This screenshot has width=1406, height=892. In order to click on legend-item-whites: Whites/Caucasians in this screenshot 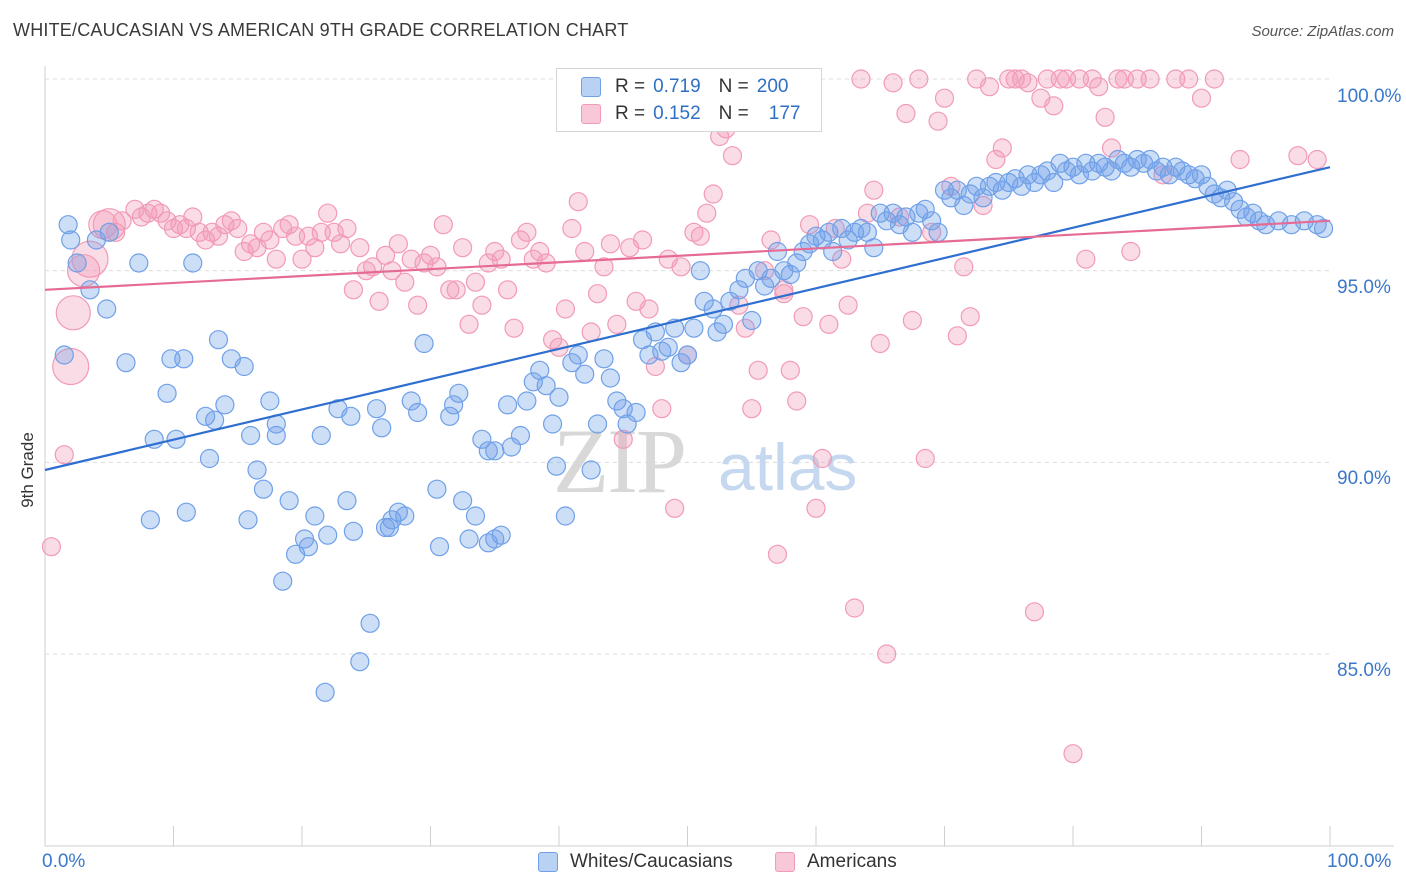, I will do `click(635, 862)`.